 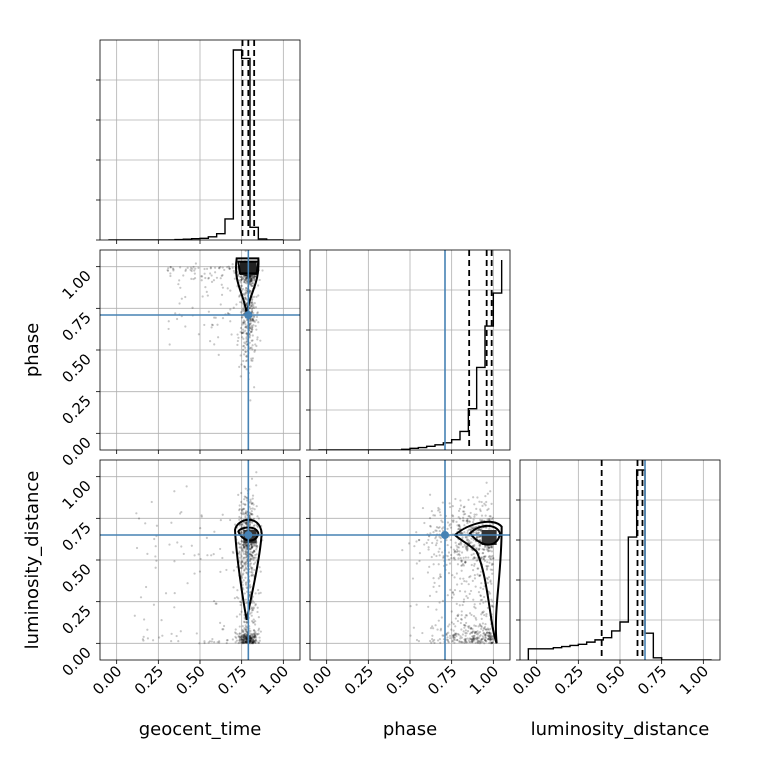 I want to click on y-tick-label: 0.75, so click(x=76, y=536).